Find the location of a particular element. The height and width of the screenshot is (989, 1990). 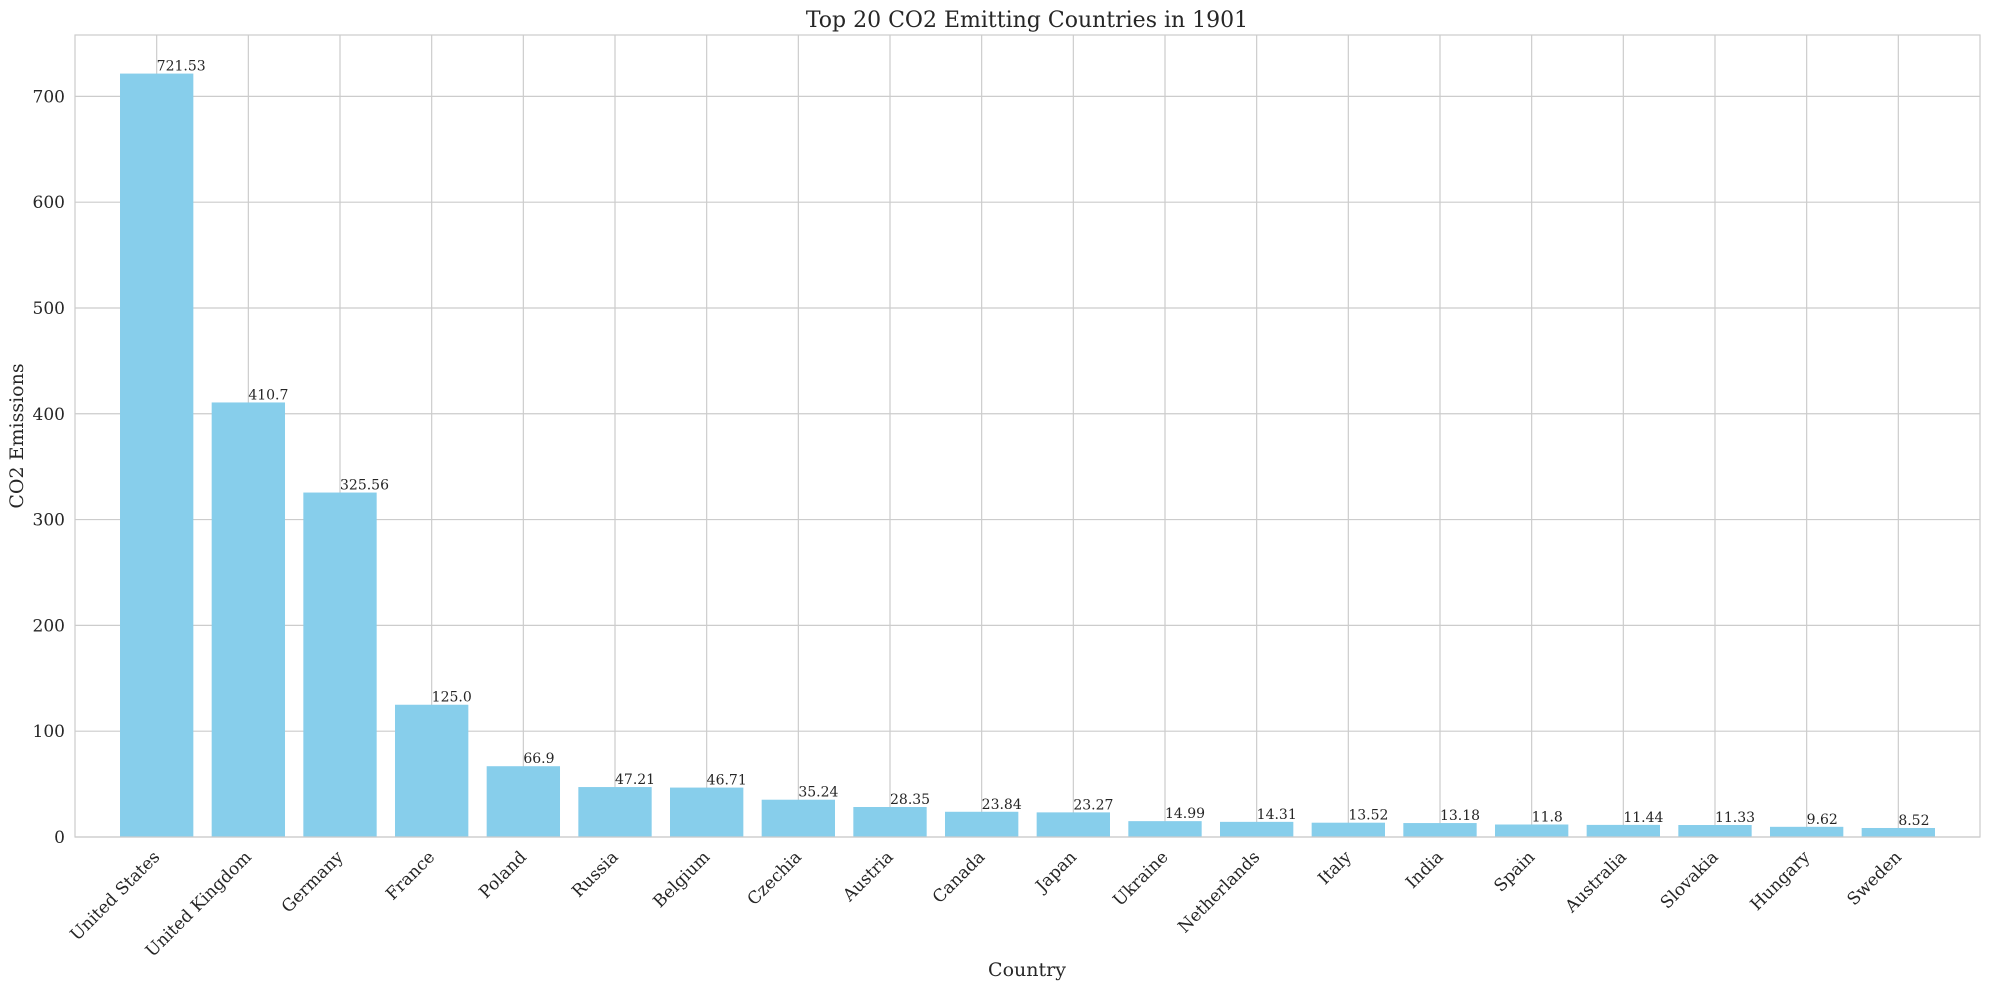

x-tick-label: Japan is located at coordinates (1056, 872).